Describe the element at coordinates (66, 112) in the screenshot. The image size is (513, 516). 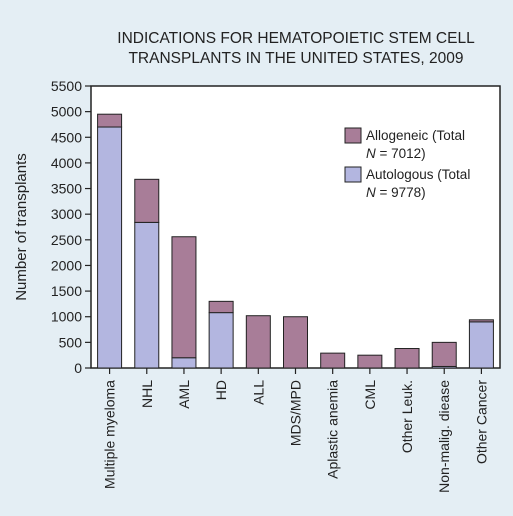
I see `y-tick-label: 5000` at that location.